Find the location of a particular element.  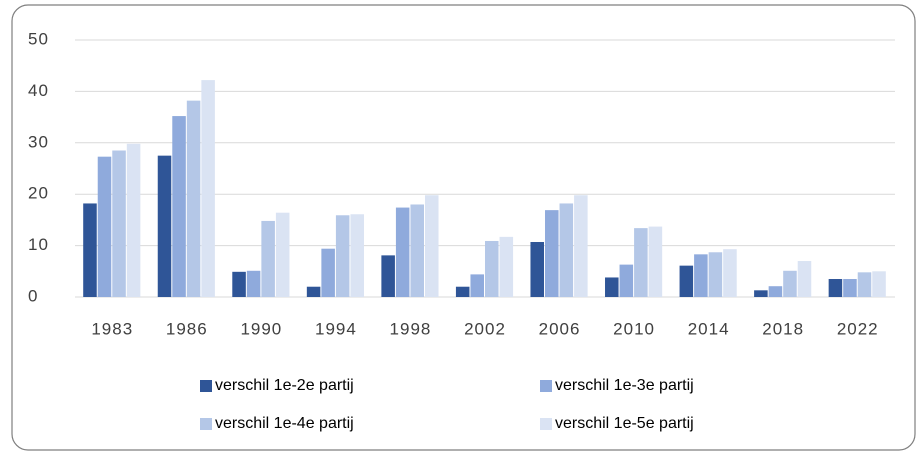

y-tick-label: 40 is located at coordinates (38, 90).